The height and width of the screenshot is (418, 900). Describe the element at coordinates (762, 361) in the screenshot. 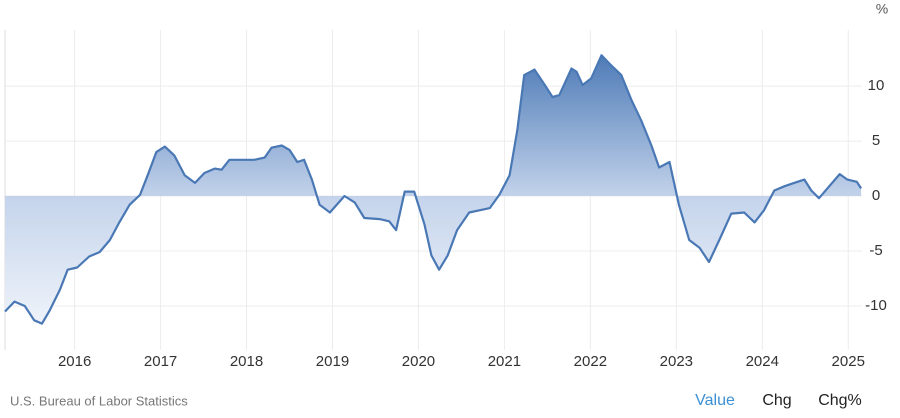

I see `x-tick-label: 2024` at that location.